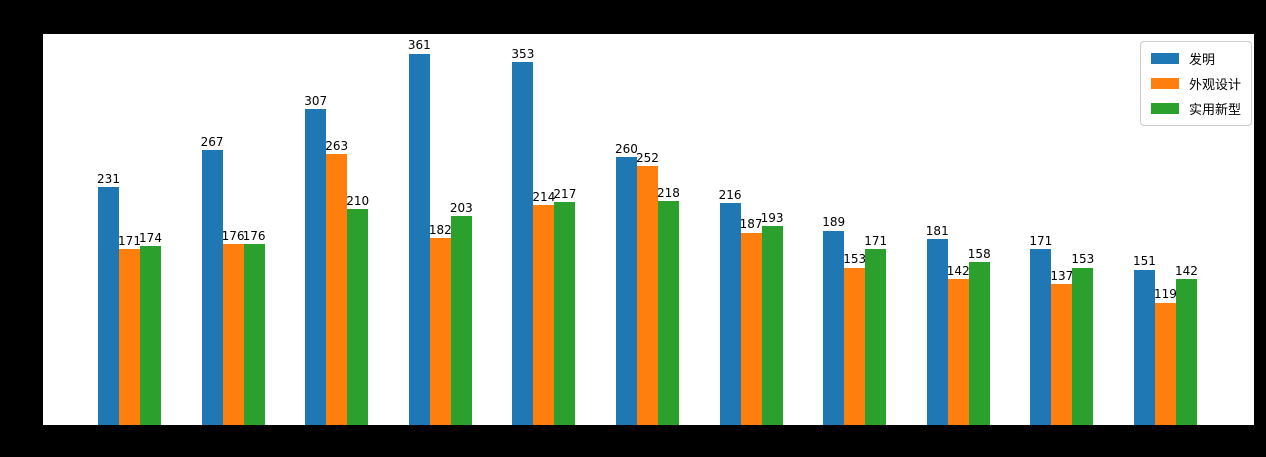 Image resolution: width=1266 pixels, height=457 pixels. I want to click on bar-group: 231 171 174, so click(129, 229).